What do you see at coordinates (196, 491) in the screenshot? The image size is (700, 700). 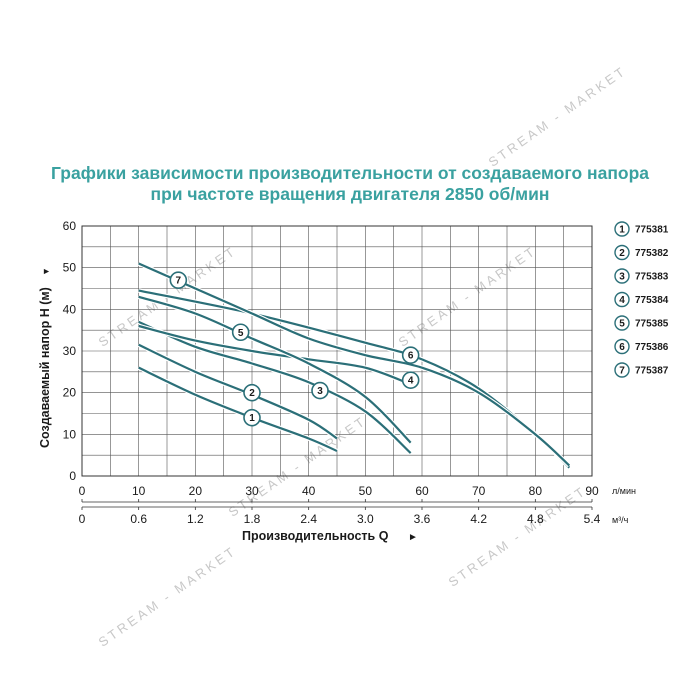 I see `x-tick-label-lmin: 20` at bounding box center [196, 491].